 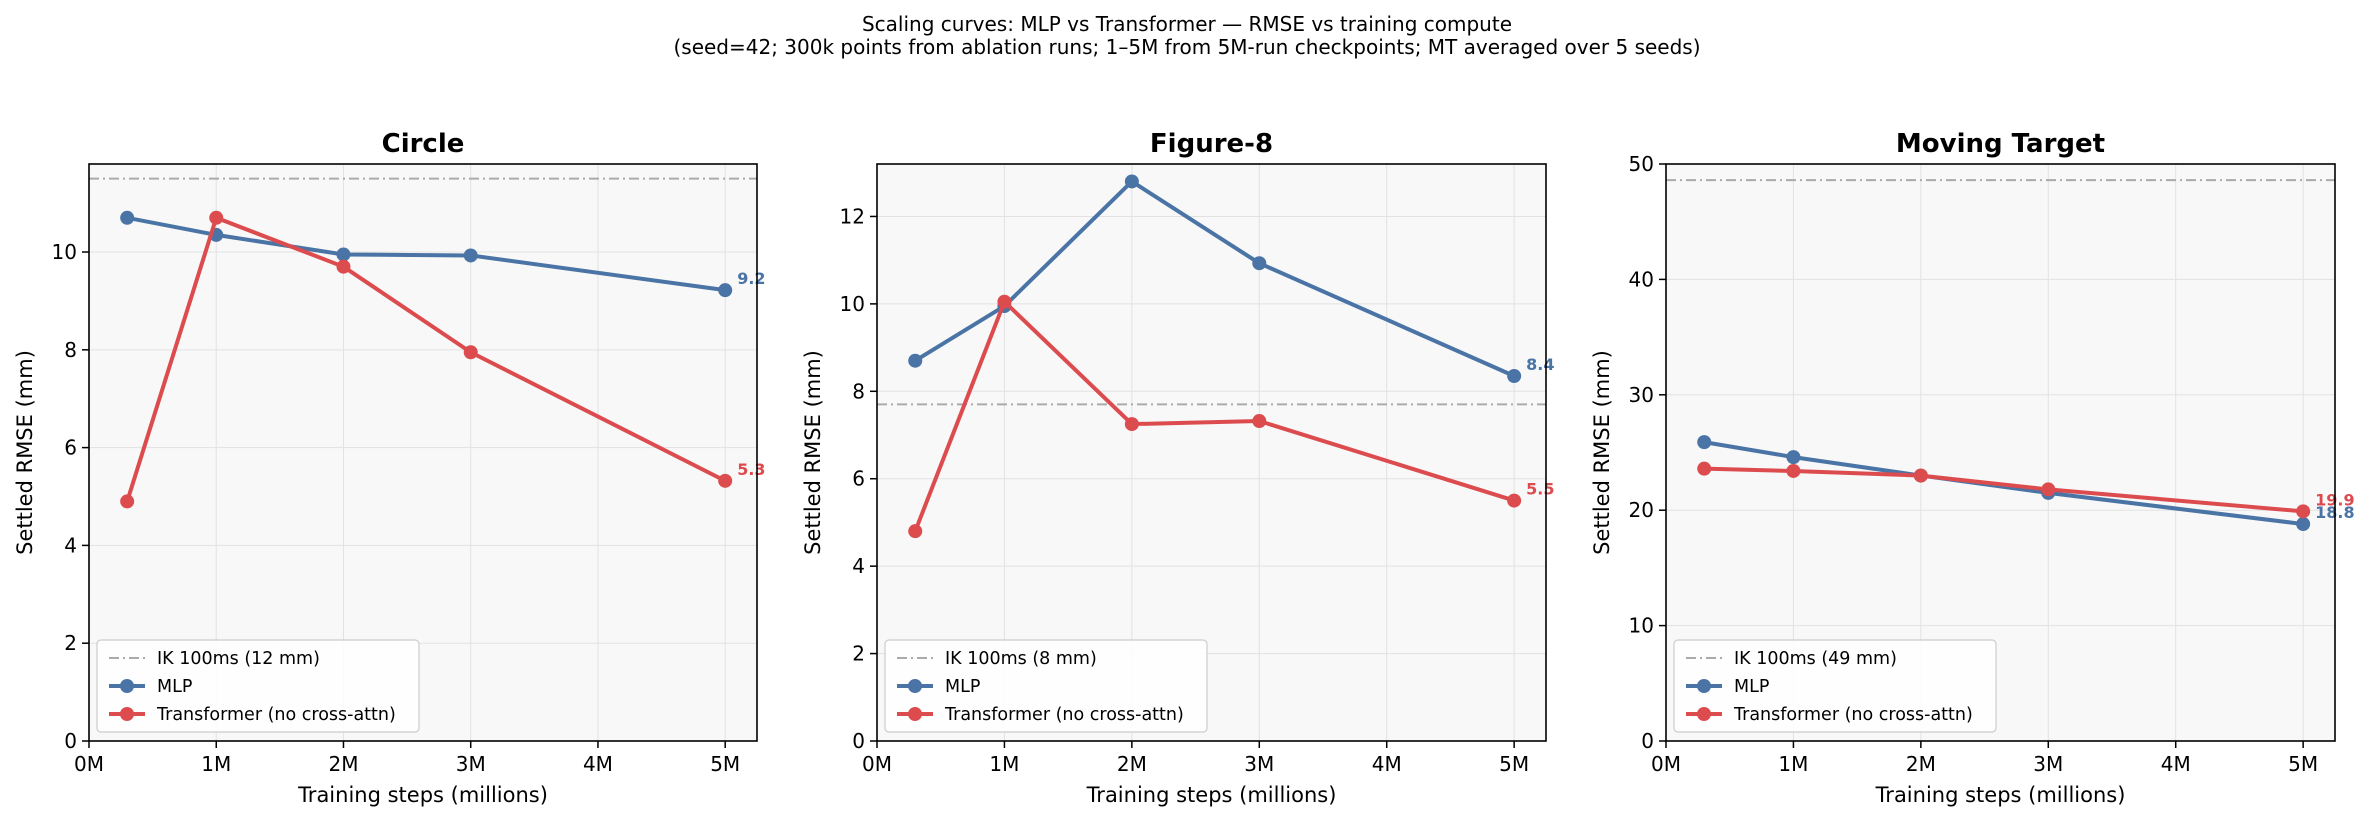 What do you see at coordinates (852, 216) in the screenshot?
I see `y-tick-label: 12` at bounding box center [852, 216].